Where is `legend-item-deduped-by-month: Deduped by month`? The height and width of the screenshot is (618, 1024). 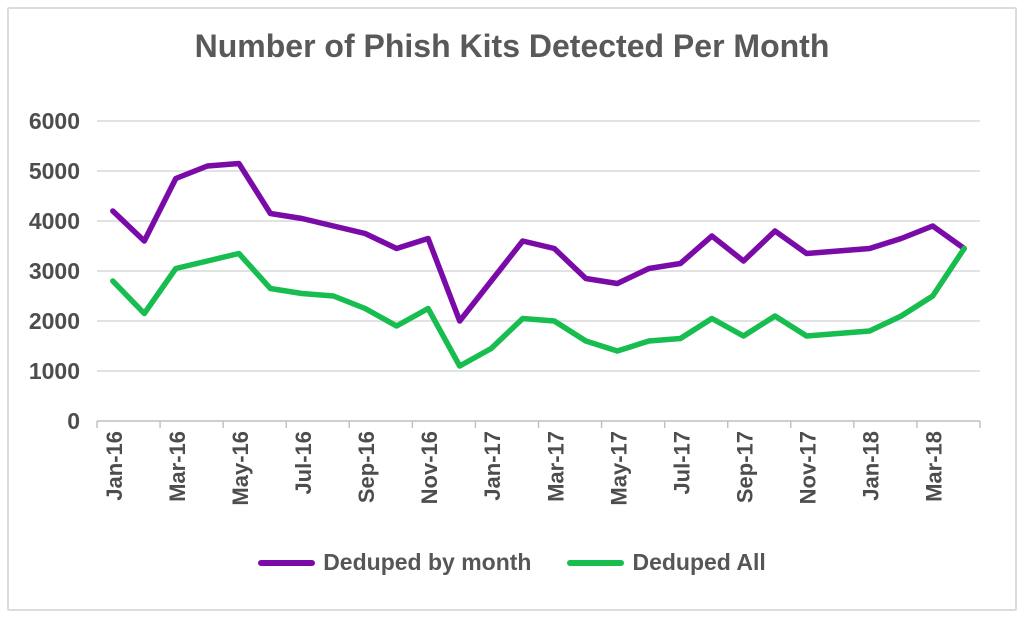
legend-item-deduped-by-month: Deduped by month is located at coordinates (394, 562).